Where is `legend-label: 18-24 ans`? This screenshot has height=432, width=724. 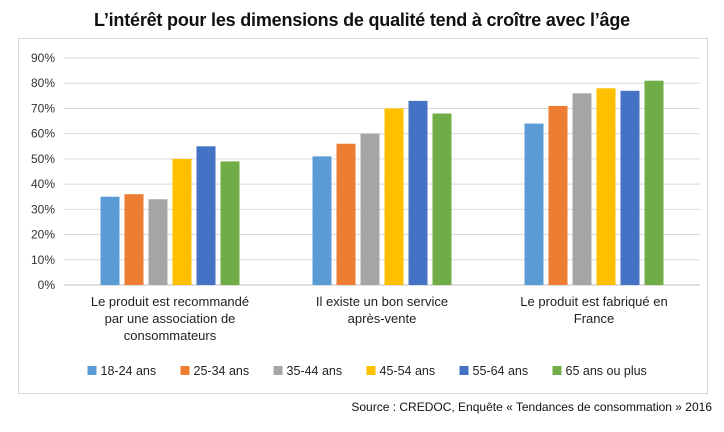
legend-label: 18-24 ans is located at coordinates (129, 371).